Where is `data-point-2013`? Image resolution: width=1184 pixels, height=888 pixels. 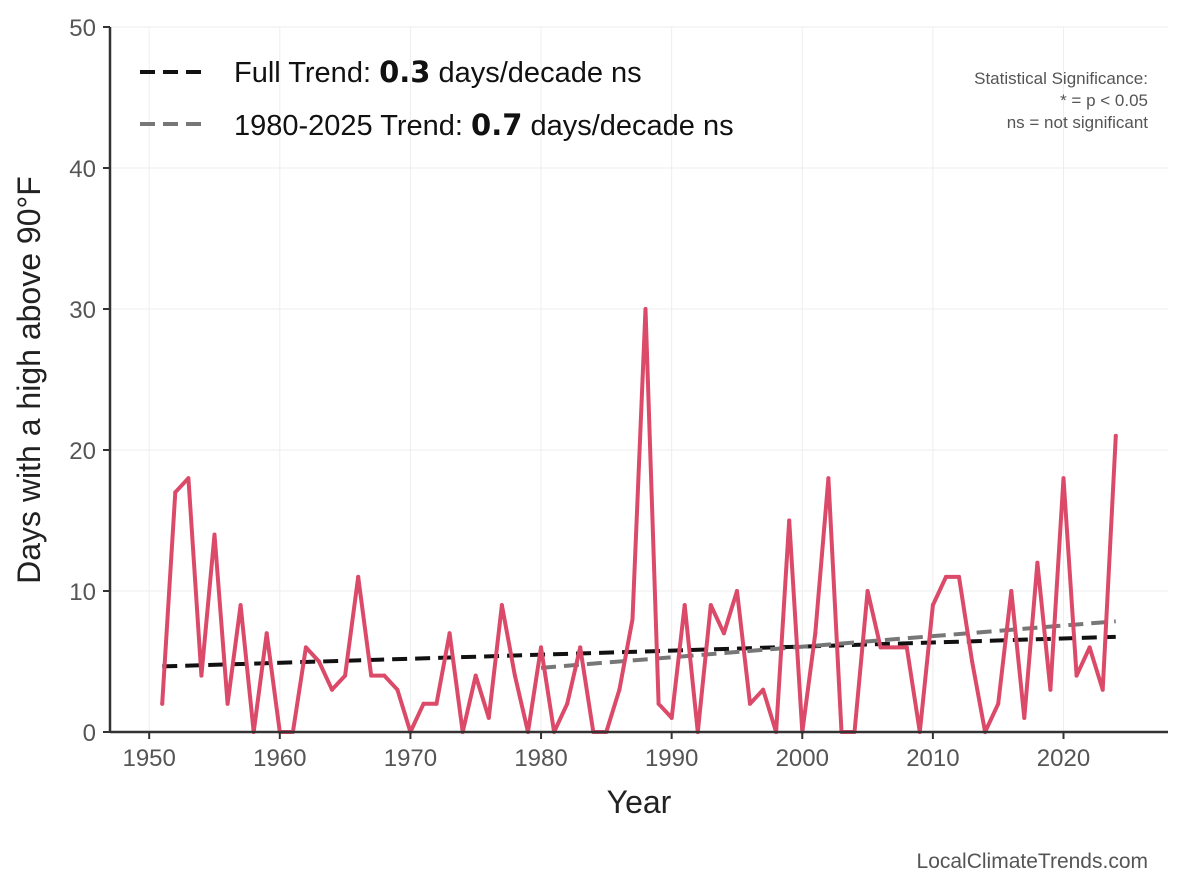 data-point-2013 is located at coordinates (972, 661).